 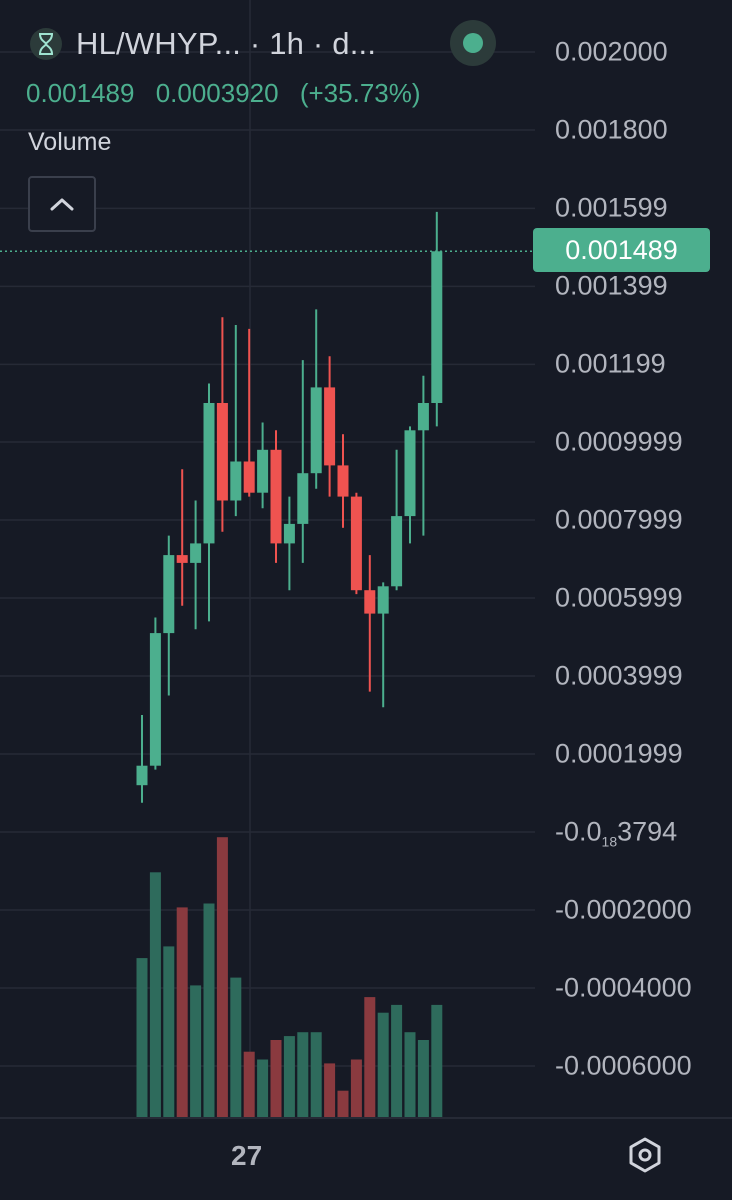 I want to click on price-axis-label: 0.001399, so click(x=611, y=285).